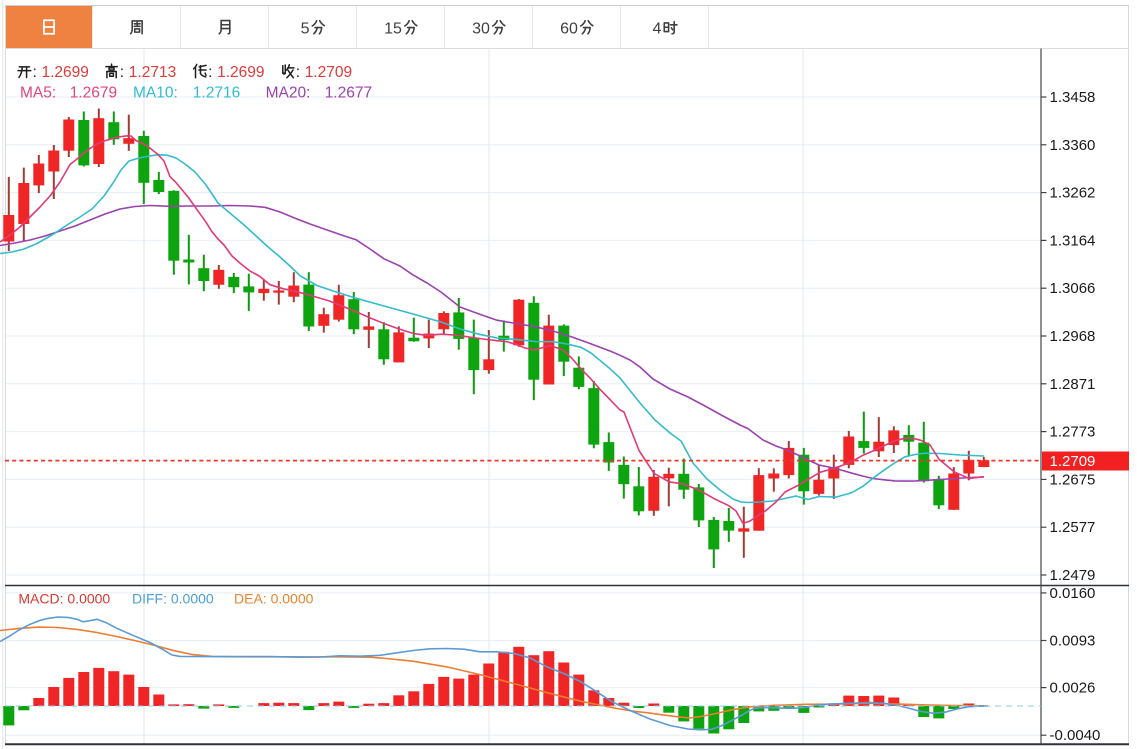 This screenshot has width=1137, height=749. Describe the element at coordinates (481, 29) in the screenshot. I see `svg-text: 30` at that location.